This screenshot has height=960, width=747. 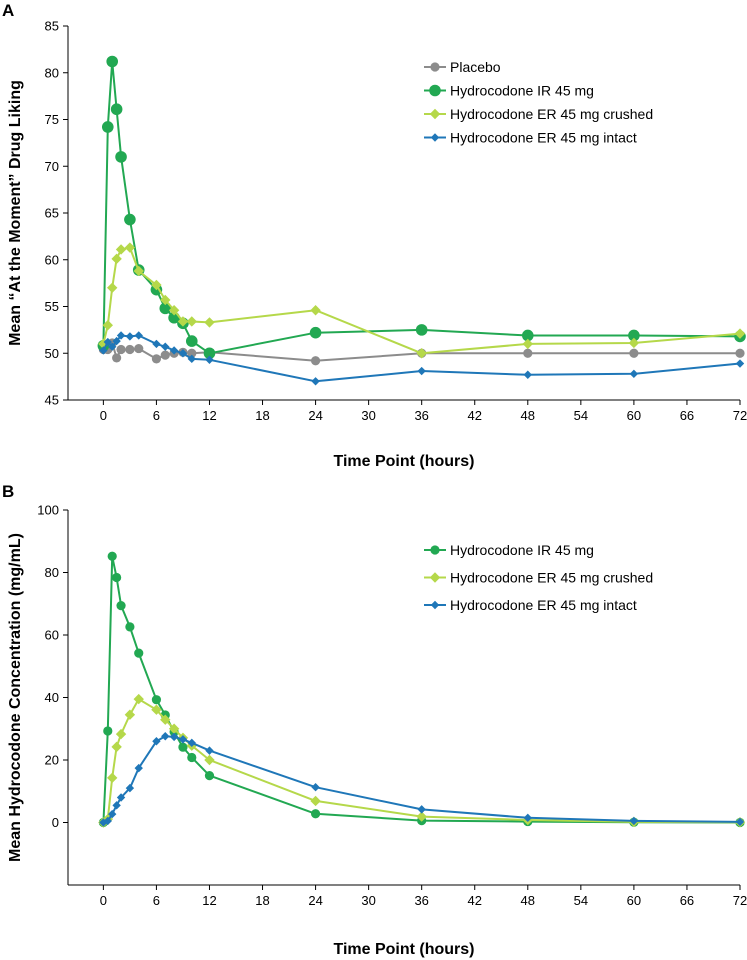 I want to click on x-tick-label: 48, so click(x=528, y=900).